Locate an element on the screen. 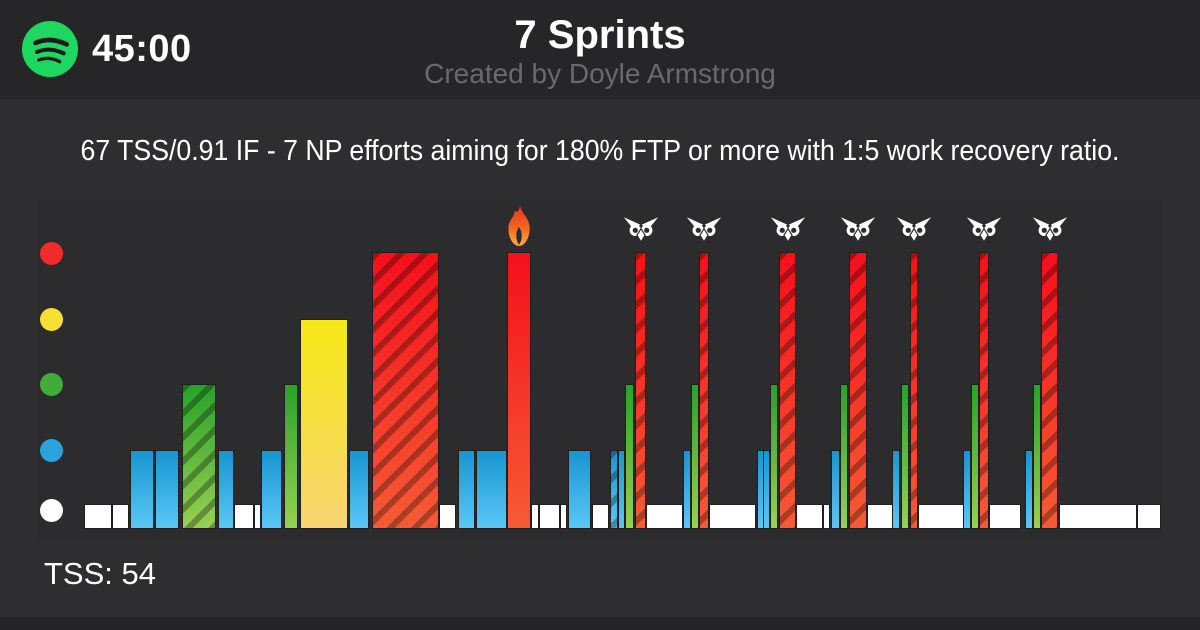 The width and height of the screenshot is (1200, 630). fire-icon is located at coordinates (519, 228).